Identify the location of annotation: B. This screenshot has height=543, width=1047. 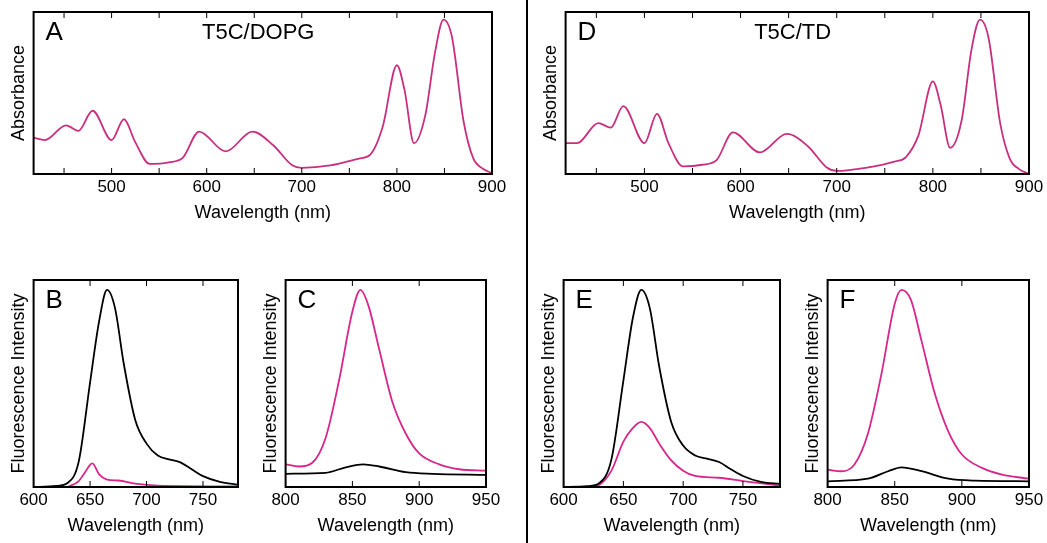
(54, 299).